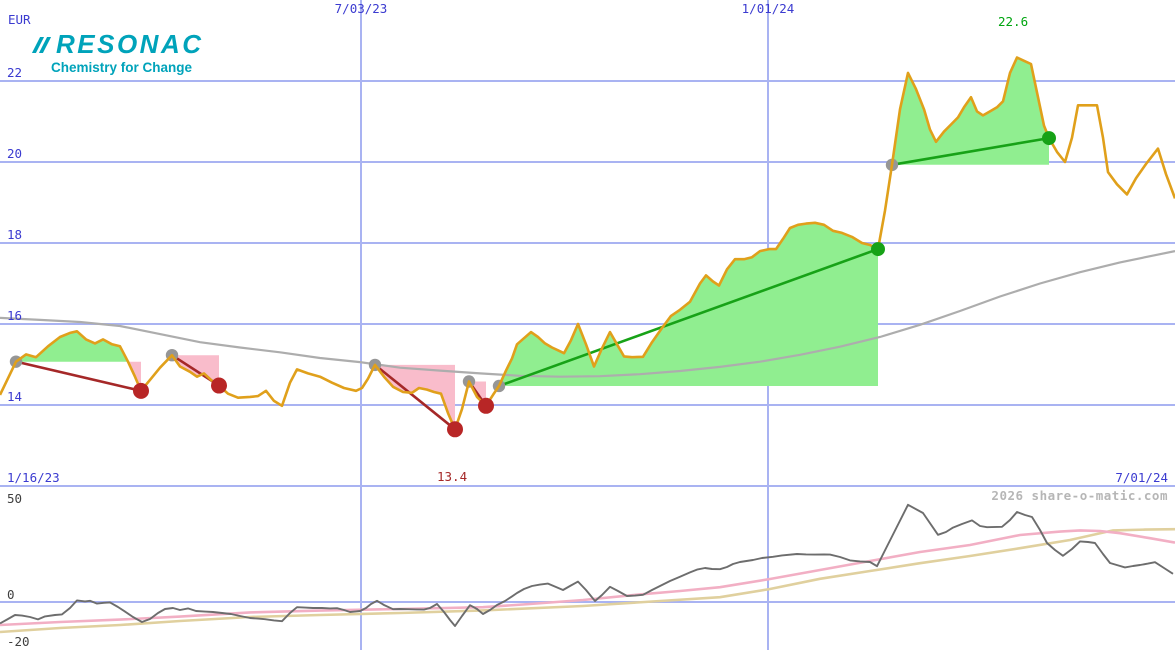 This screenshot has height=650, width=1175. I want to click on y-tick-label: 20, so click(15, 153).